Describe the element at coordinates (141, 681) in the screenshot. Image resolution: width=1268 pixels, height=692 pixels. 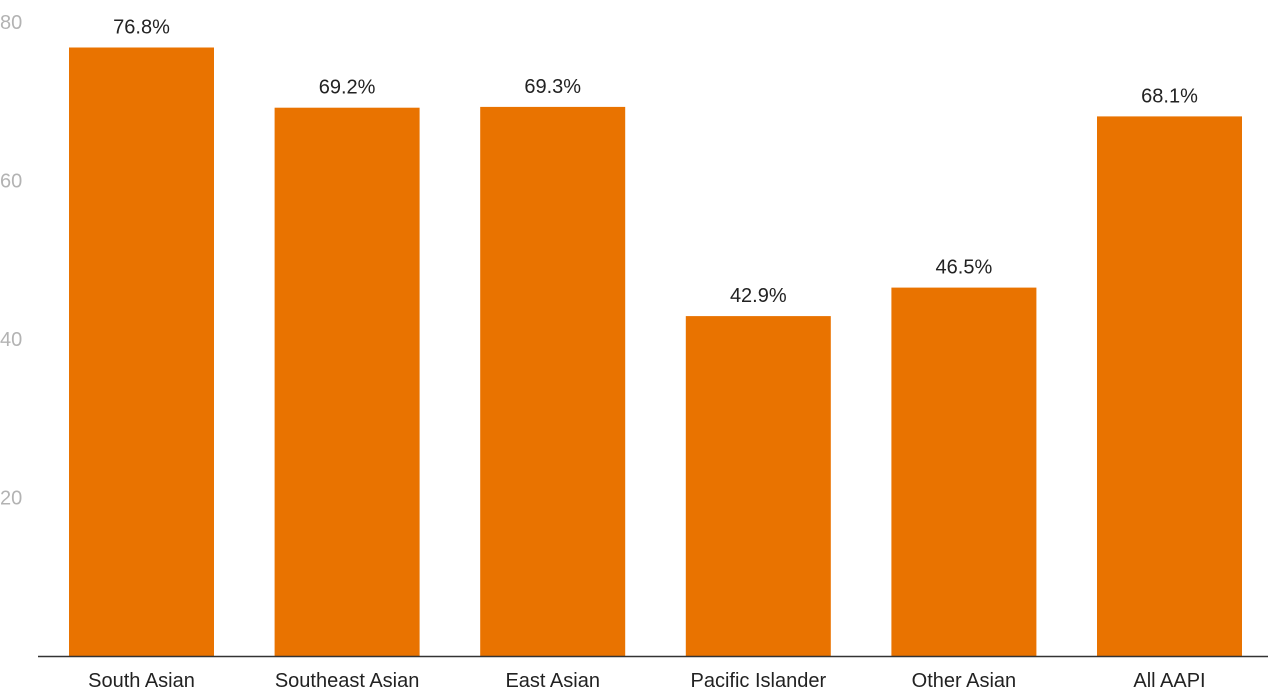
I see `category-label: South Asian` at that location.